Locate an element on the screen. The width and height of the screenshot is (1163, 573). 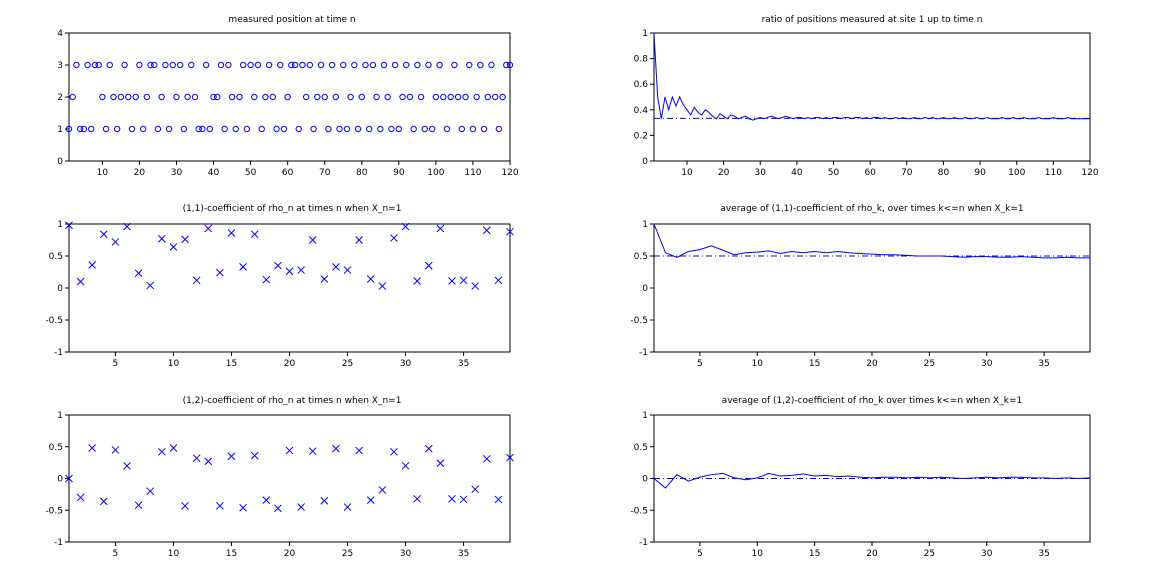
y-tick-label: 0.8 is located at coordinates (641, 60).